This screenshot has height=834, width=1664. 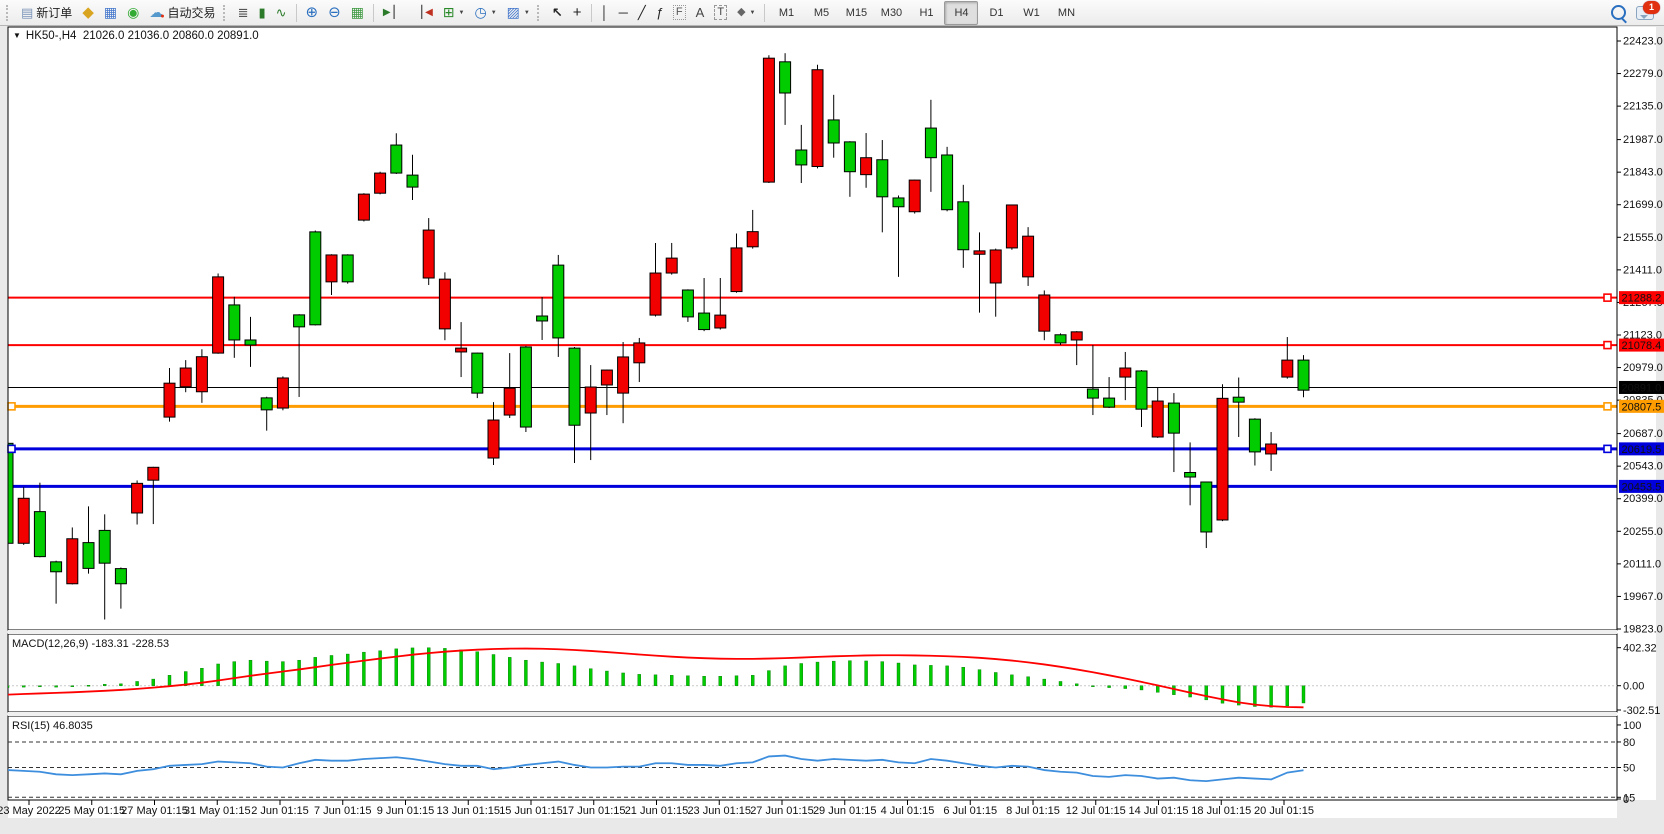 I want to click on timeframe-MN: MN, so click(x=1066, y=12).